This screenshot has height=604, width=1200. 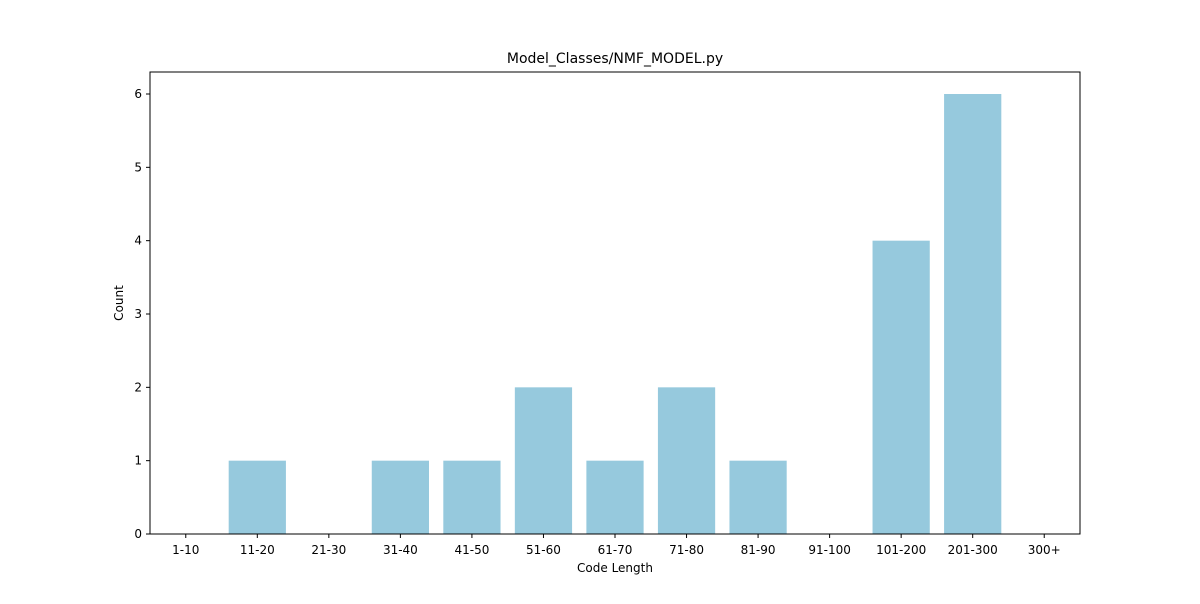 I want to click on x-tick-label: 91-100, so click(x=829, y=550).